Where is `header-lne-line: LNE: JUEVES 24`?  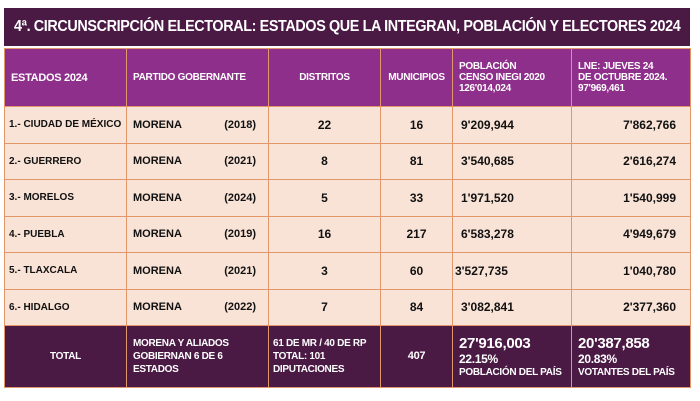 header-lne-line: LNE: JUEVES 24 is located at coordinates (616, 66).